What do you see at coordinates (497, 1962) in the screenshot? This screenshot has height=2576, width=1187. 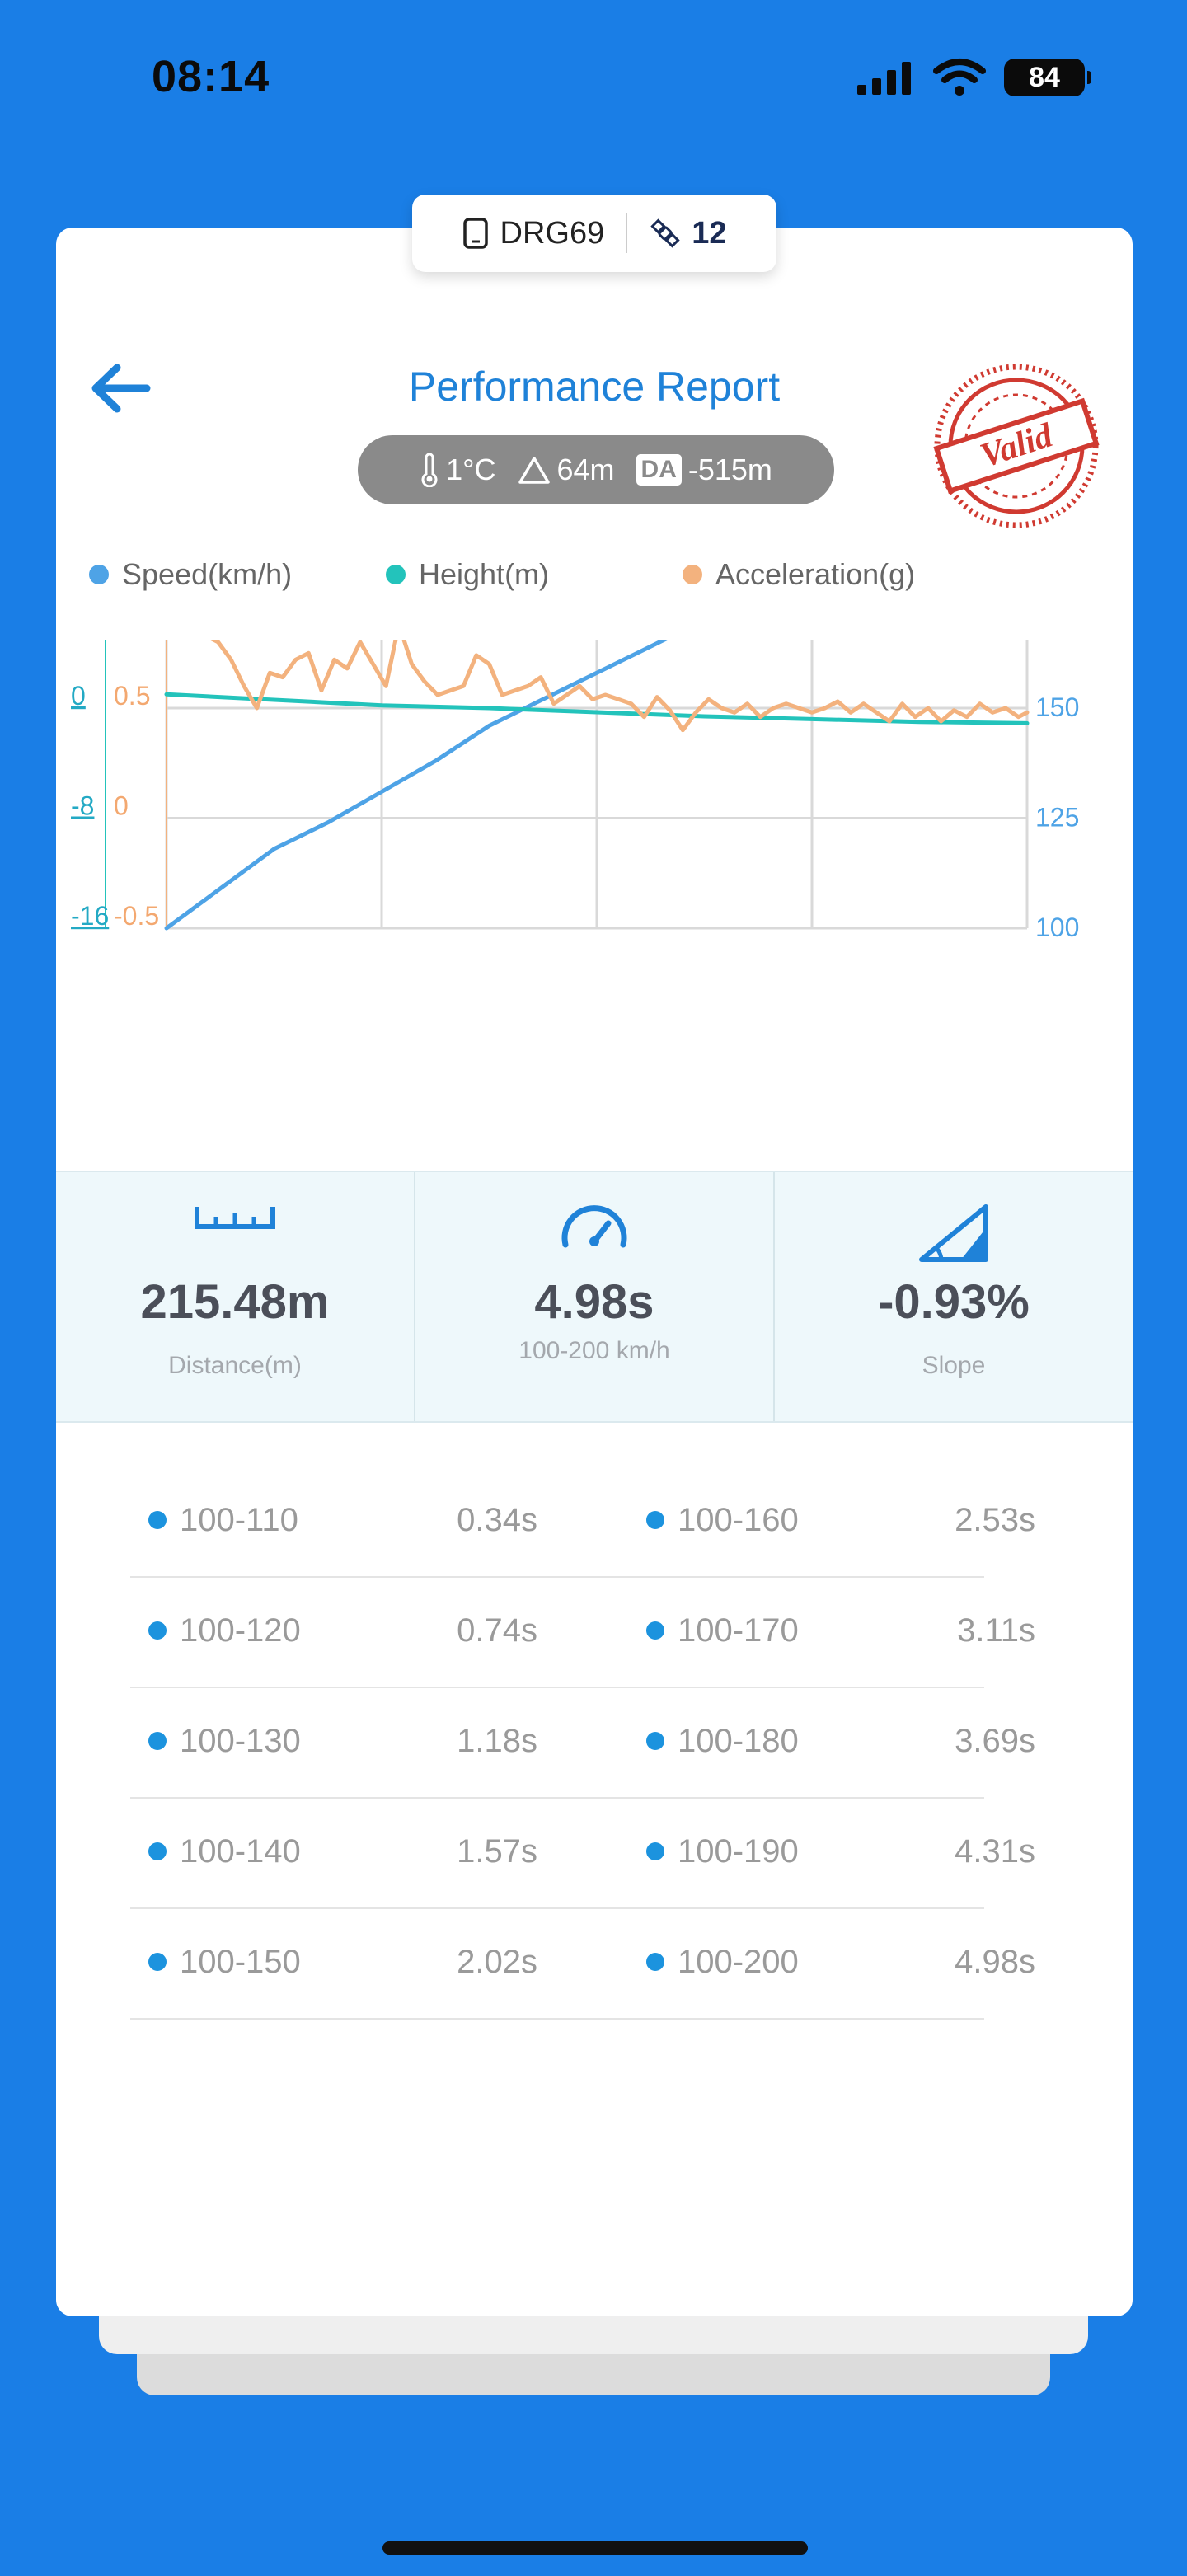 I see `split-time: 2.02s` at bounding box center [497, 1962].